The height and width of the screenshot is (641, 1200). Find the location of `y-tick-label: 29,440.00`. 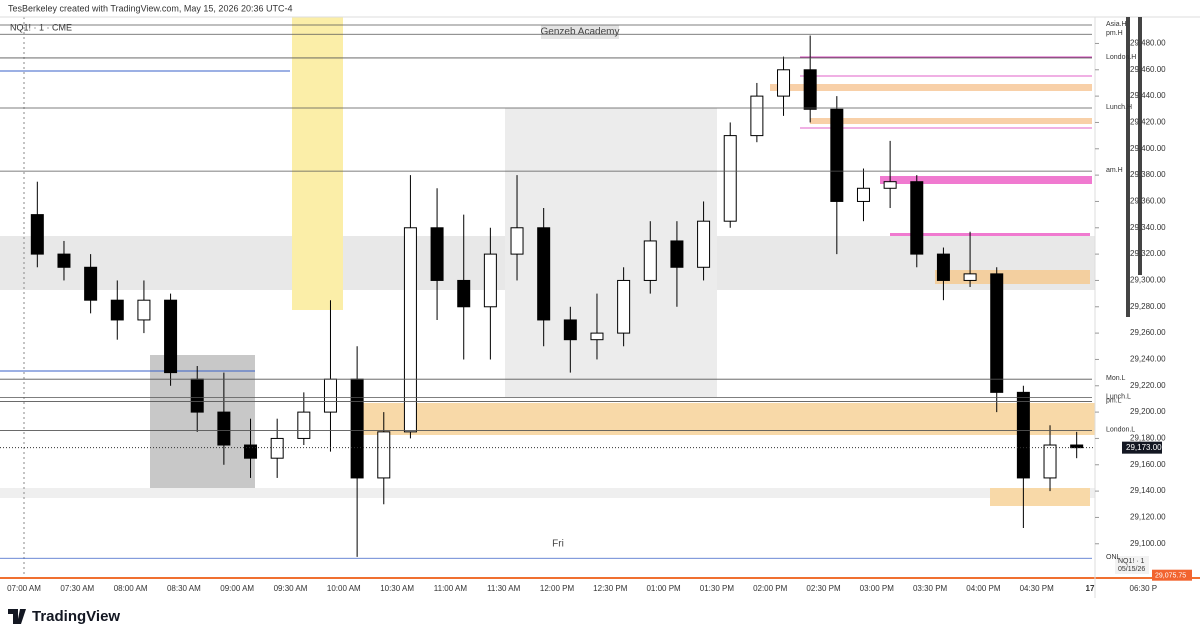

y-tick-label: 29,440.00 is located at coordinates (1148, 95).